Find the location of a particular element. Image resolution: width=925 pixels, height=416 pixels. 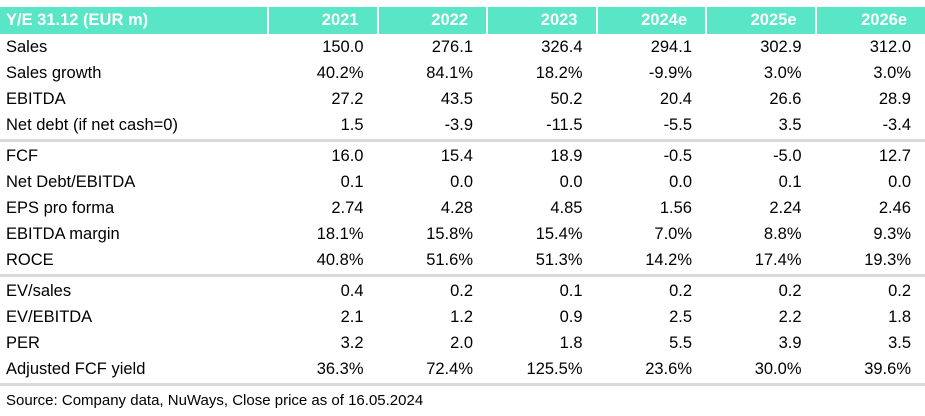

value-cell: 3.2 is located at coordinates (352, 342).